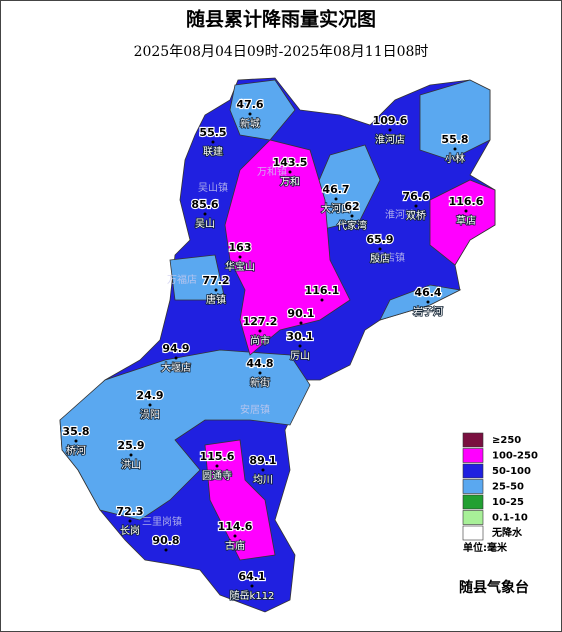 The image size is (562, 632). What do you see at coordinates (427, 292) in the screenshot?
I see `station-value: 46.4` at bounding box center [427, 292].